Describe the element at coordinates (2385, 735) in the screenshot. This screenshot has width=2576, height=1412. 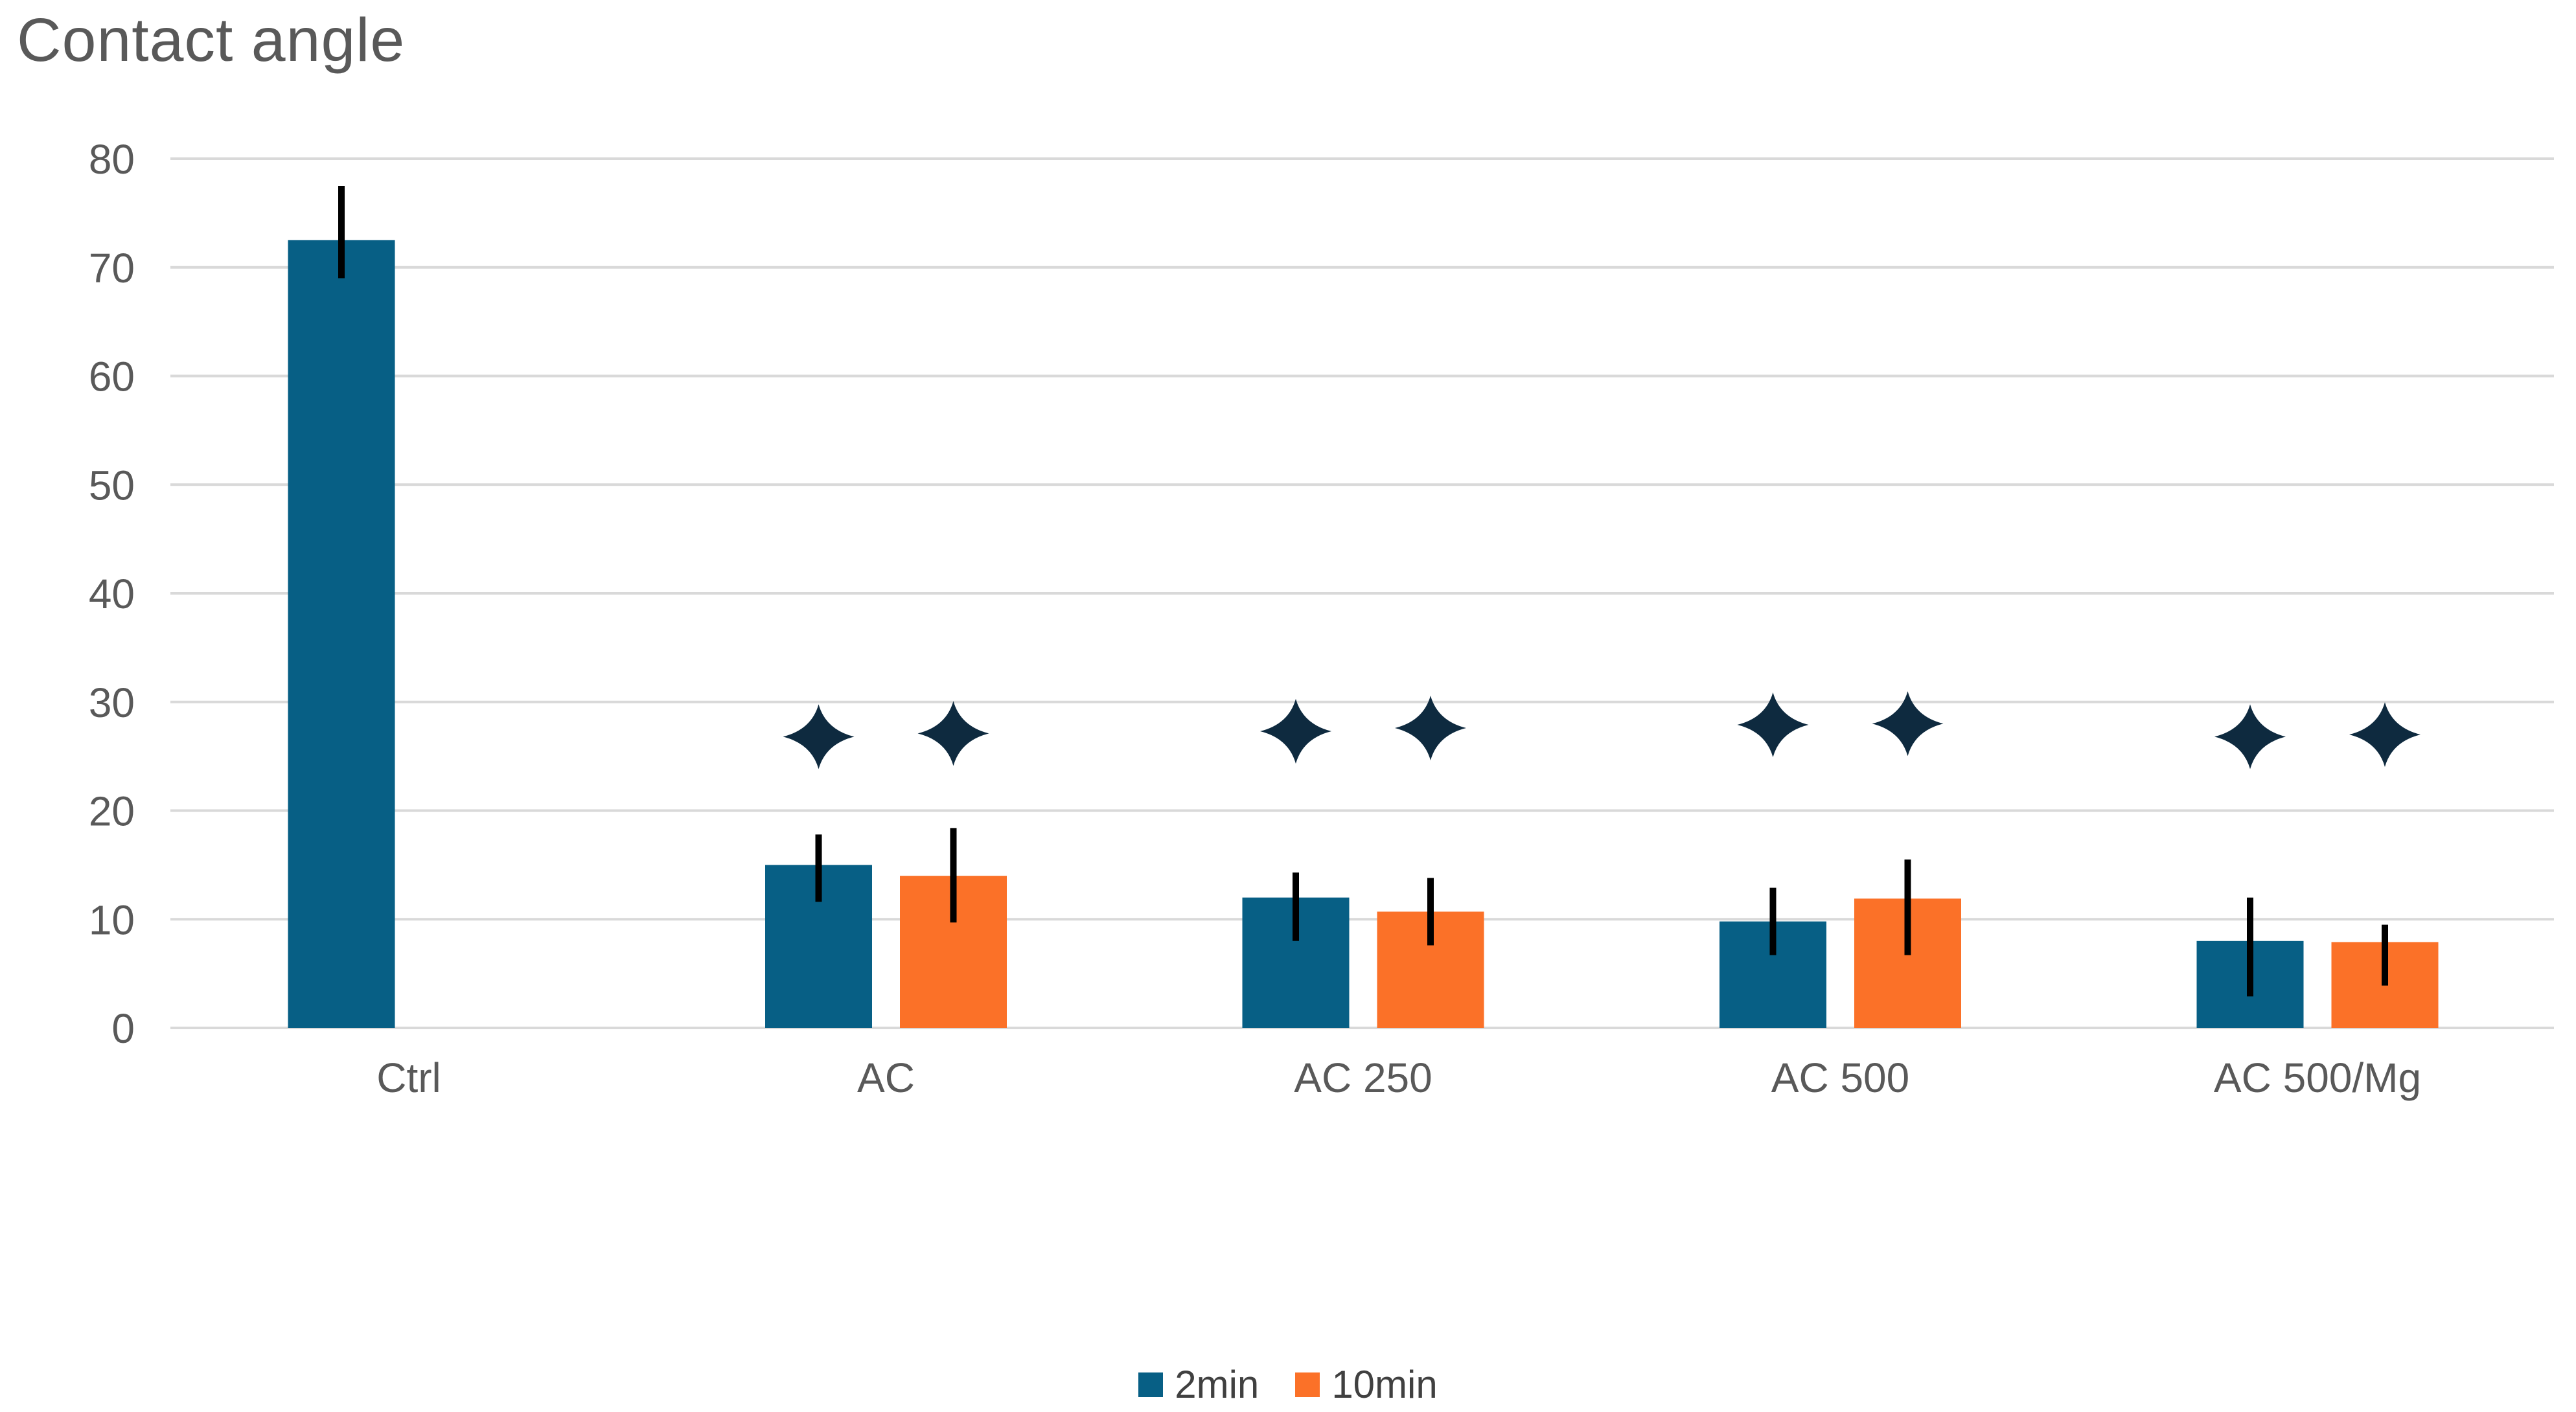
I see `significance-star-10min-ac-500-mg` at that location.